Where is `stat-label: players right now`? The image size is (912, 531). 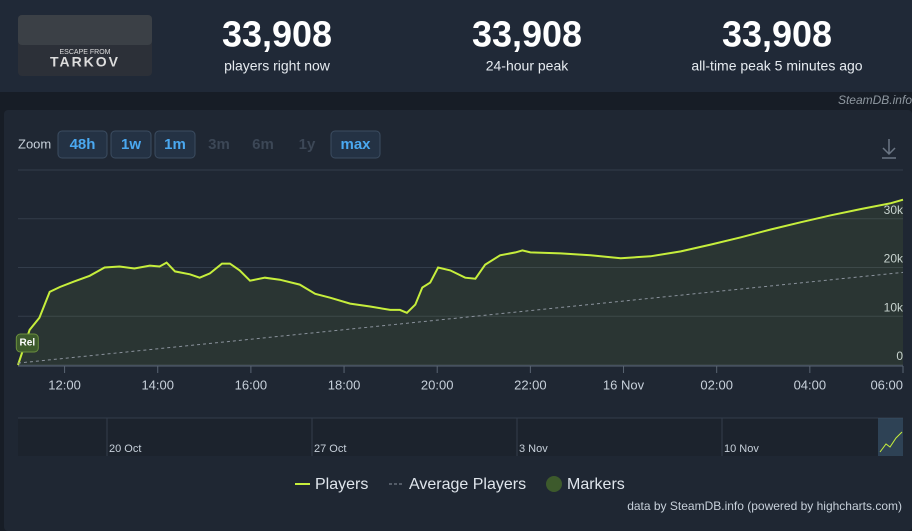
stat-label: players right now is located at coordinates (277, 66).